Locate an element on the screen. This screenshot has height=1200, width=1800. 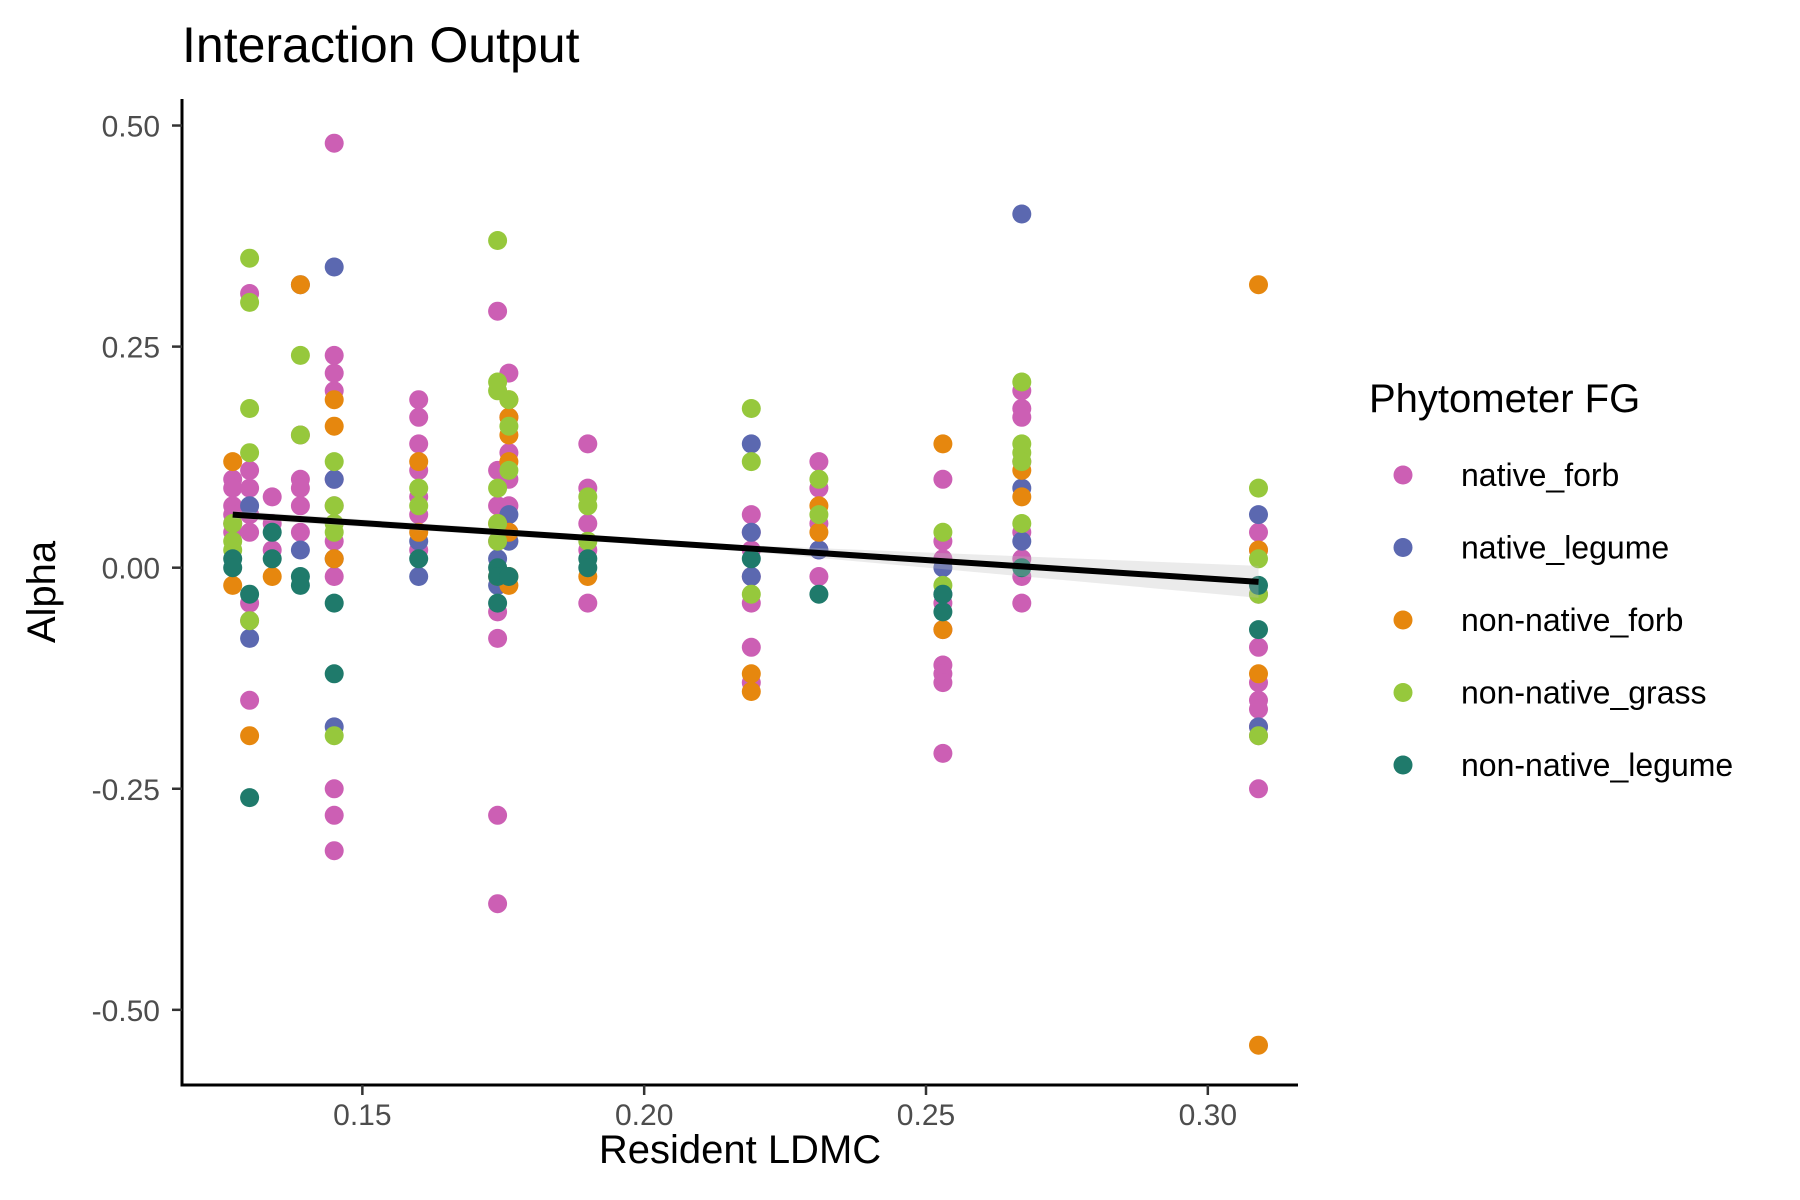
y-tick-label: 0.50 is located at coordinates (131, 127).